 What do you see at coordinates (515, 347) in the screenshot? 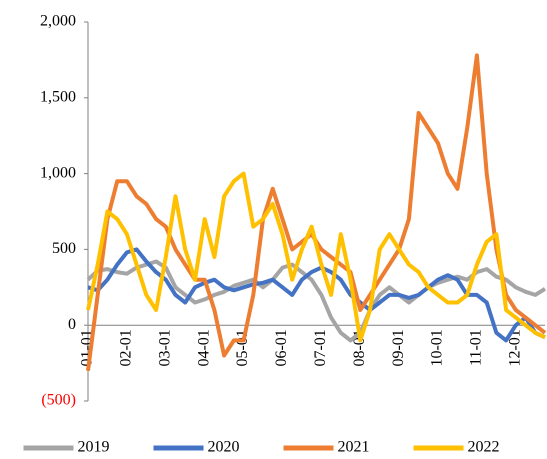
I see `x-tick-label: 12-01` at bounding box center [515, 347].